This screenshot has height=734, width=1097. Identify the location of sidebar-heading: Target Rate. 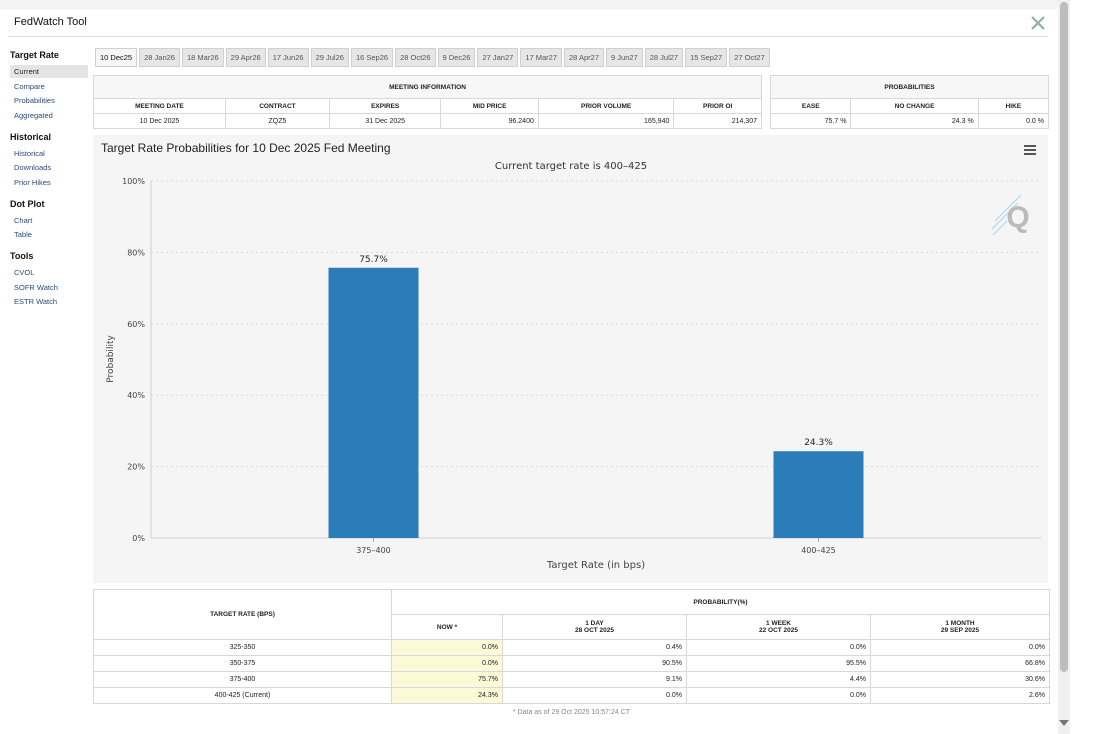
(34, 55).